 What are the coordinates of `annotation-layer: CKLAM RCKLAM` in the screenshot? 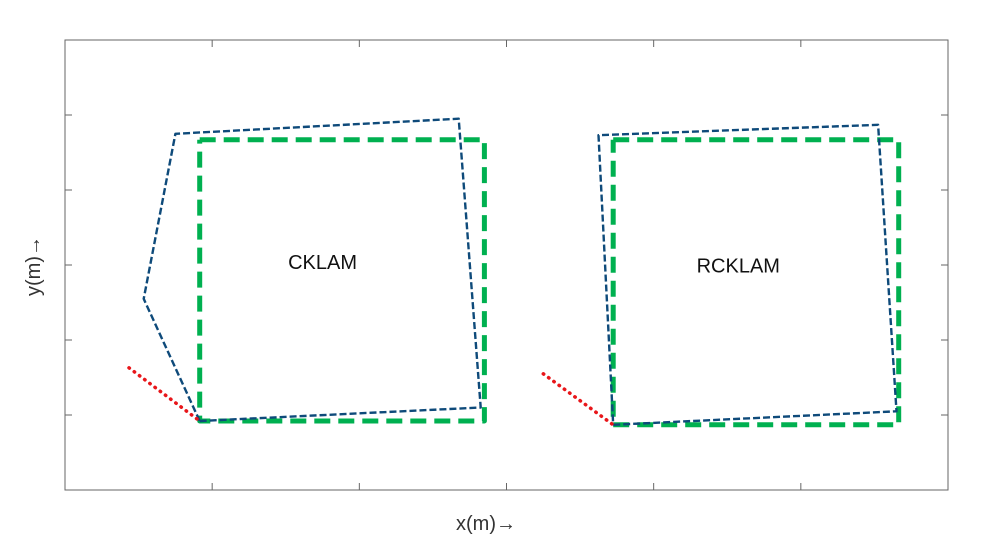 It's located at (534, 265).